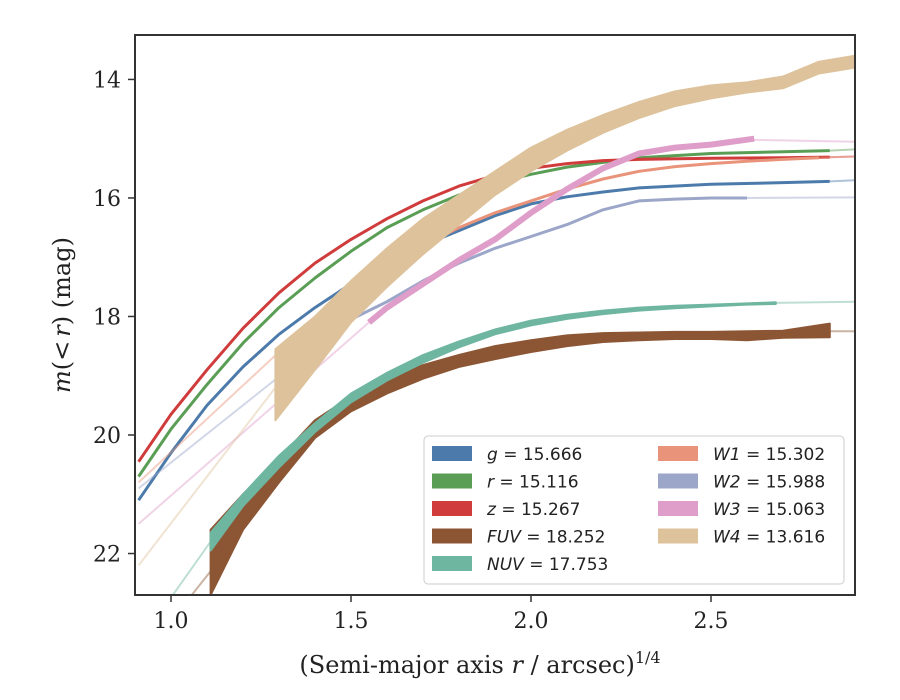  I want to click on series-g-extrapolation-outer, so click(842, 181).